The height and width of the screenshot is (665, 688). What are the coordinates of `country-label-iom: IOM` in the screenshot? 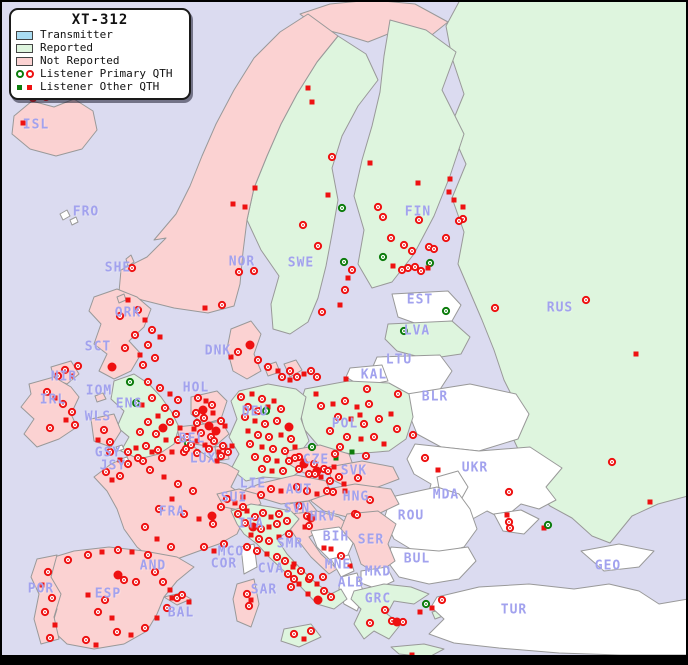 It's located at (99, 391).